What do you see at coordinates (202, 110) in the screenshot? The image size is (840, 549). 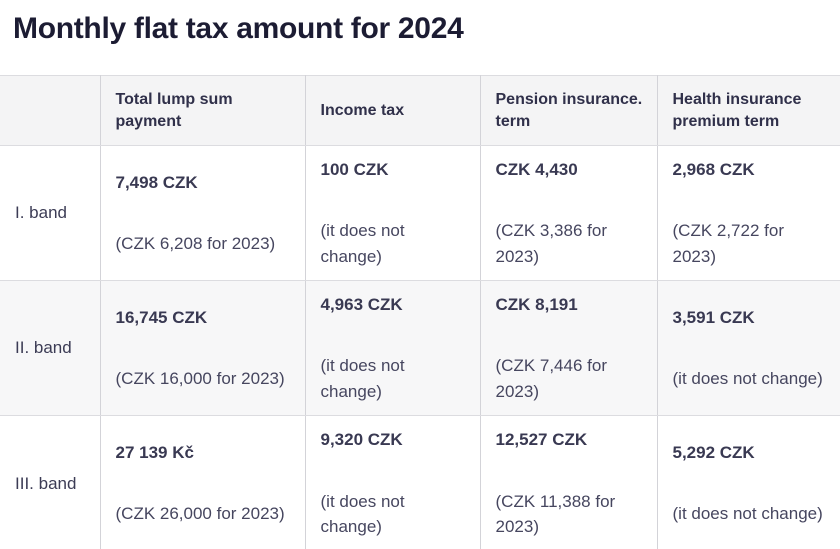 I see `header-cell-total-lump-sum: Total lump sum payment` at bounding box center [202, 110].